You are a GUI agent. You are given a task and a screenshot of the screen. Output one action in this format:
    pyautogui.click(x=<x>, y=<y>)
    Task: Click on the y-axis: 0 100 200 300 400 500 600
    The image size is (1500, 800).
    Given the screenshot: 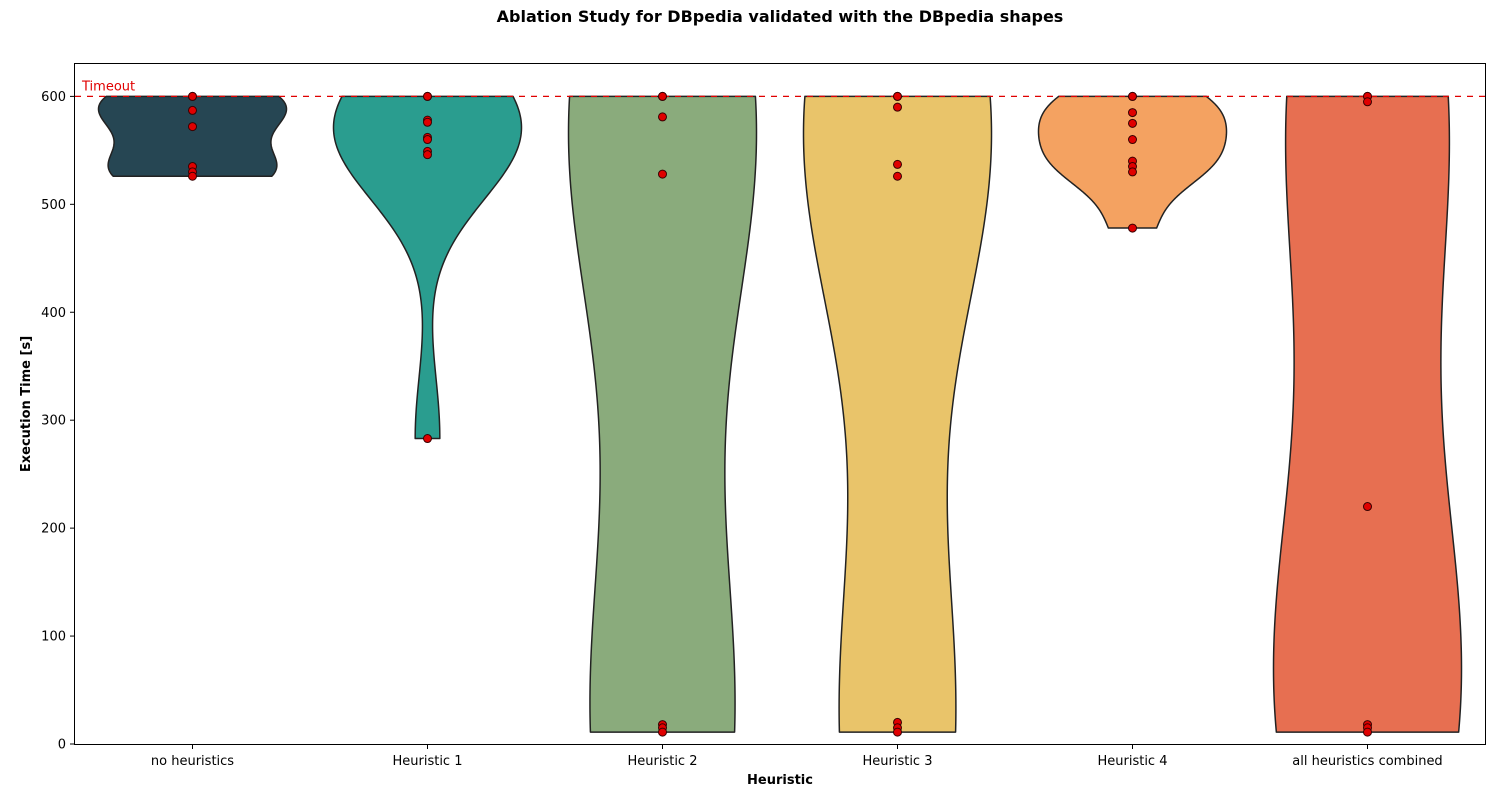 What is the action you would take?
    pyautogui.click(x=58, y=421)
    